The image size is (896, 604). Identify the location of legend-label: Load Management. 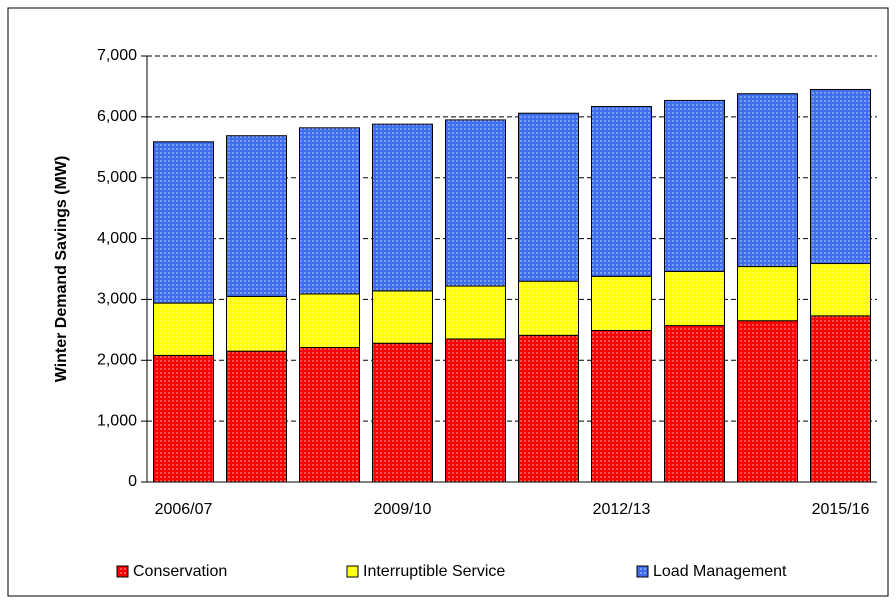
(720, 571).